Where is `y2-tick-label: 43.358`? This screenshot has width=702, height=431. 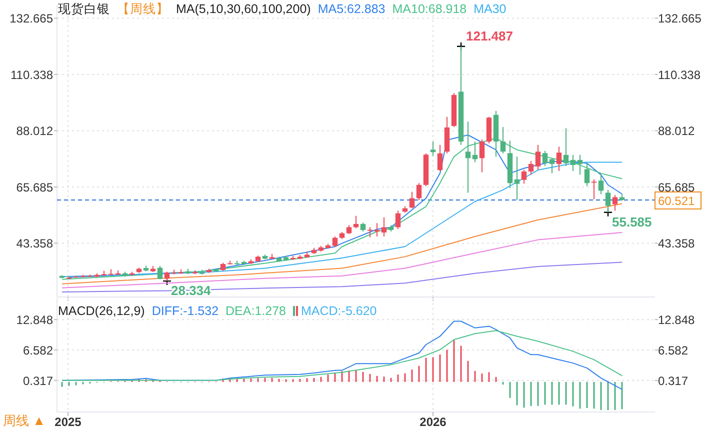
y2-tick-label: 43.358 is located at coordinates (677, 243).